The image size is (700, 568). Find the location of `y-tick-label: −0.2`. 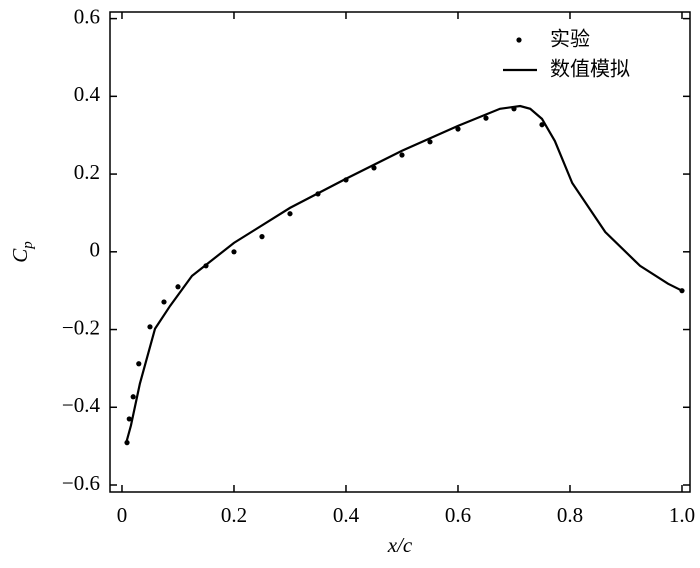

y-tick-label: −0.2 is located at coordinates (81, 327).